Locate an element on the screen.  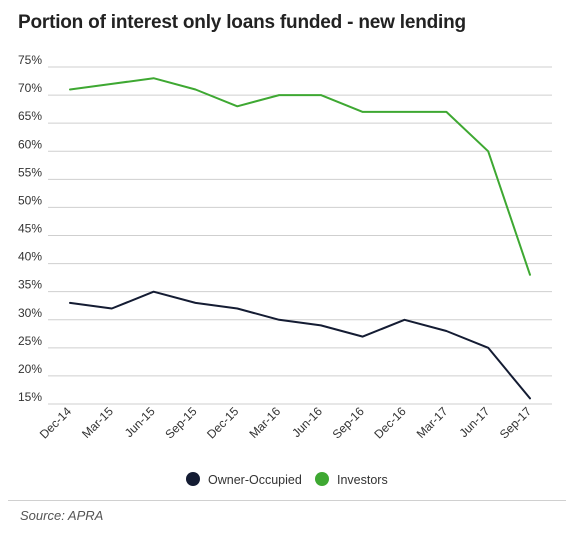
x-tick-label: Dec-14 is located at coordinates (55, 422).